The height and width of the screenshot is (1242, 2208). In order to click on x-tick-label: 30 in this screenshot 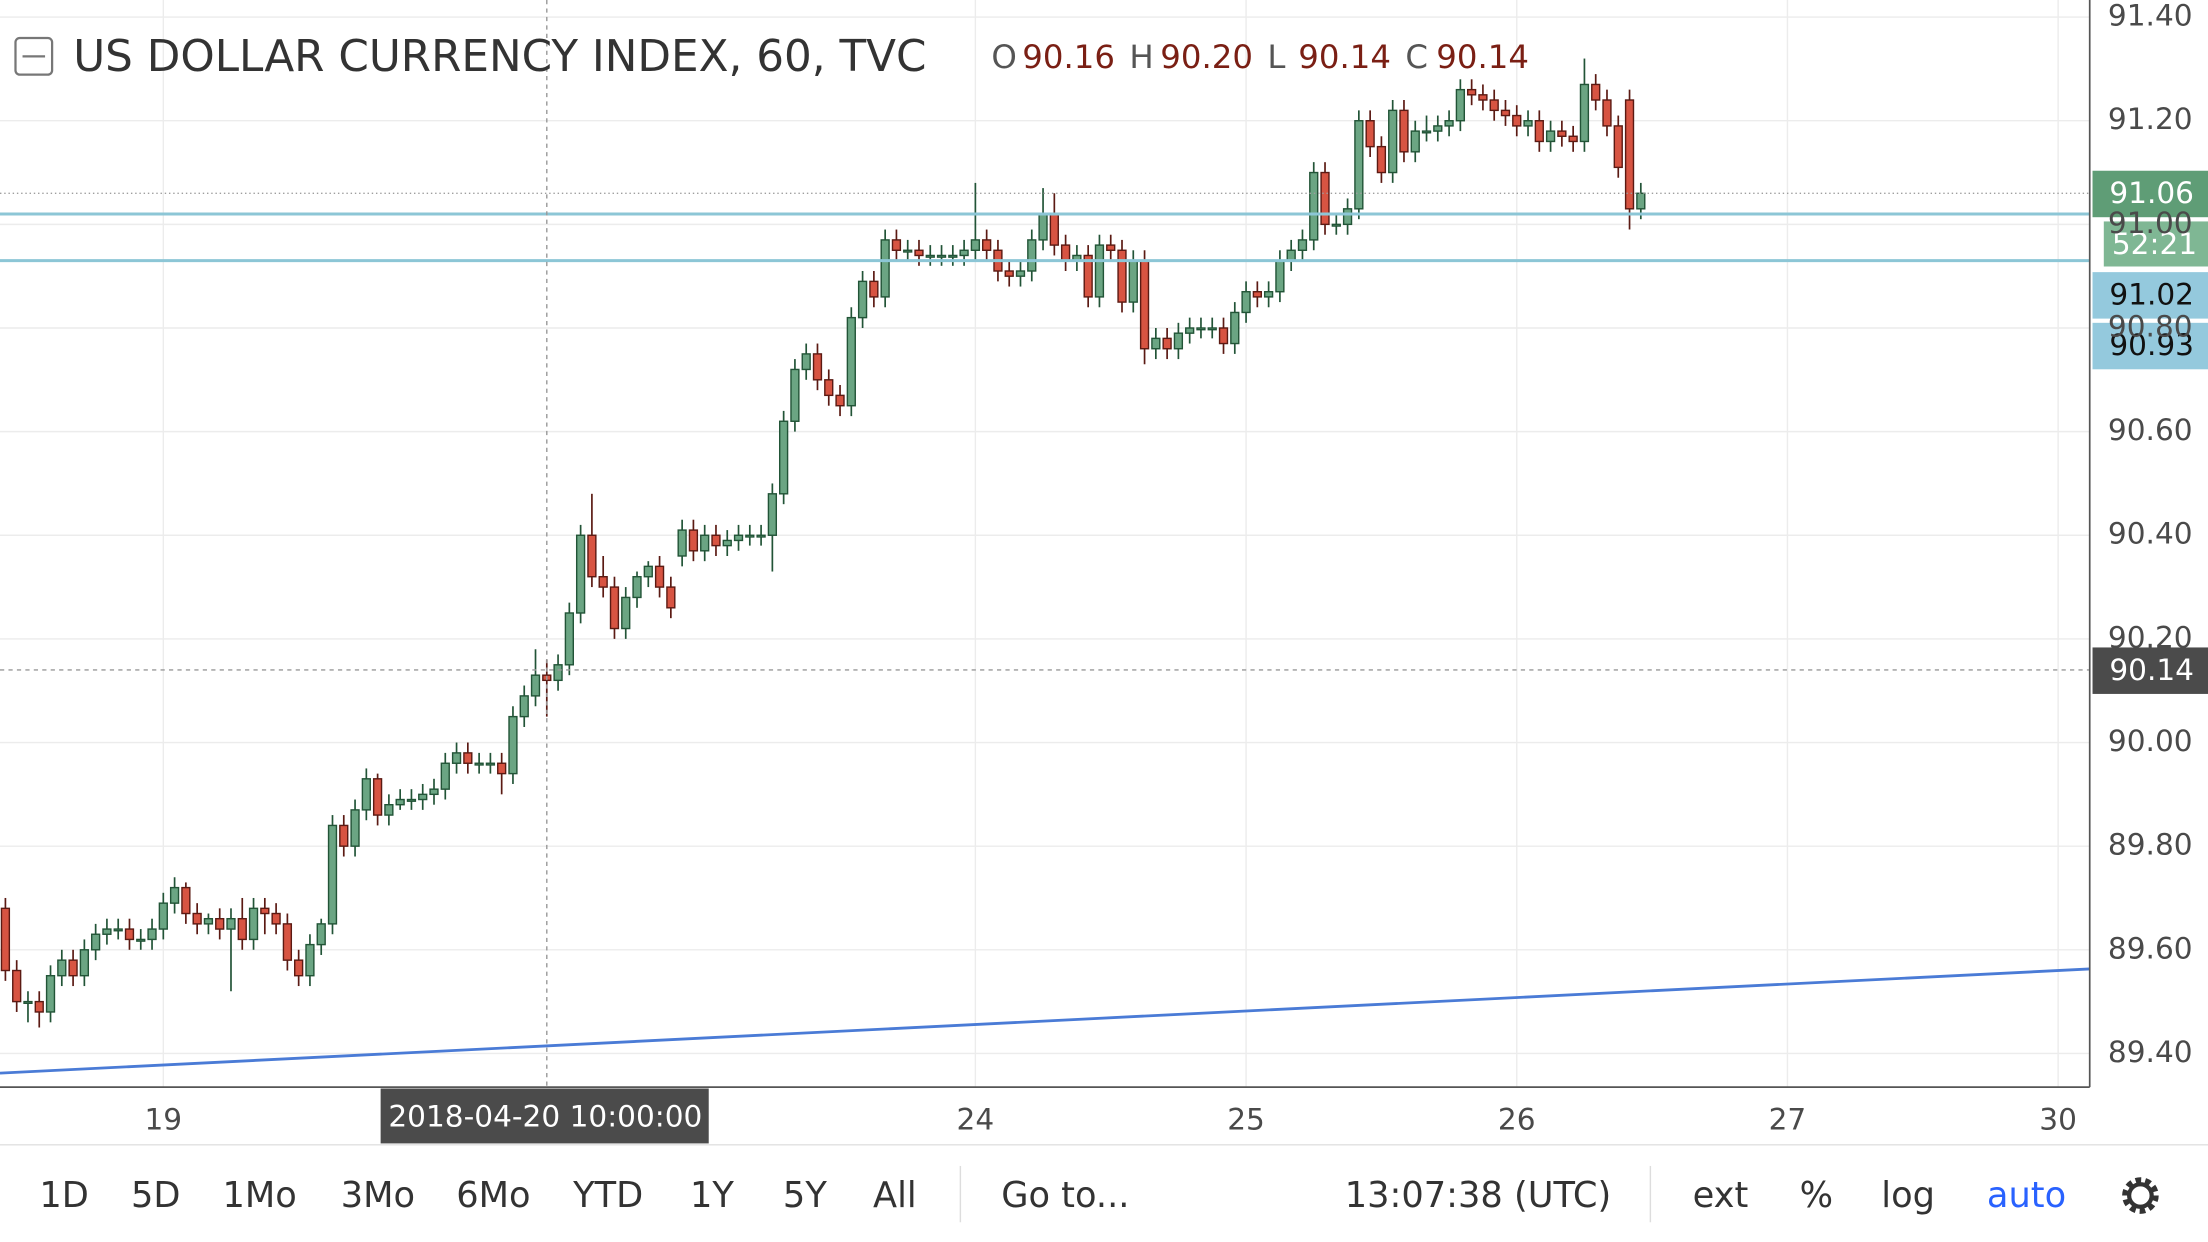, I will do `click(2058, 1119)`.